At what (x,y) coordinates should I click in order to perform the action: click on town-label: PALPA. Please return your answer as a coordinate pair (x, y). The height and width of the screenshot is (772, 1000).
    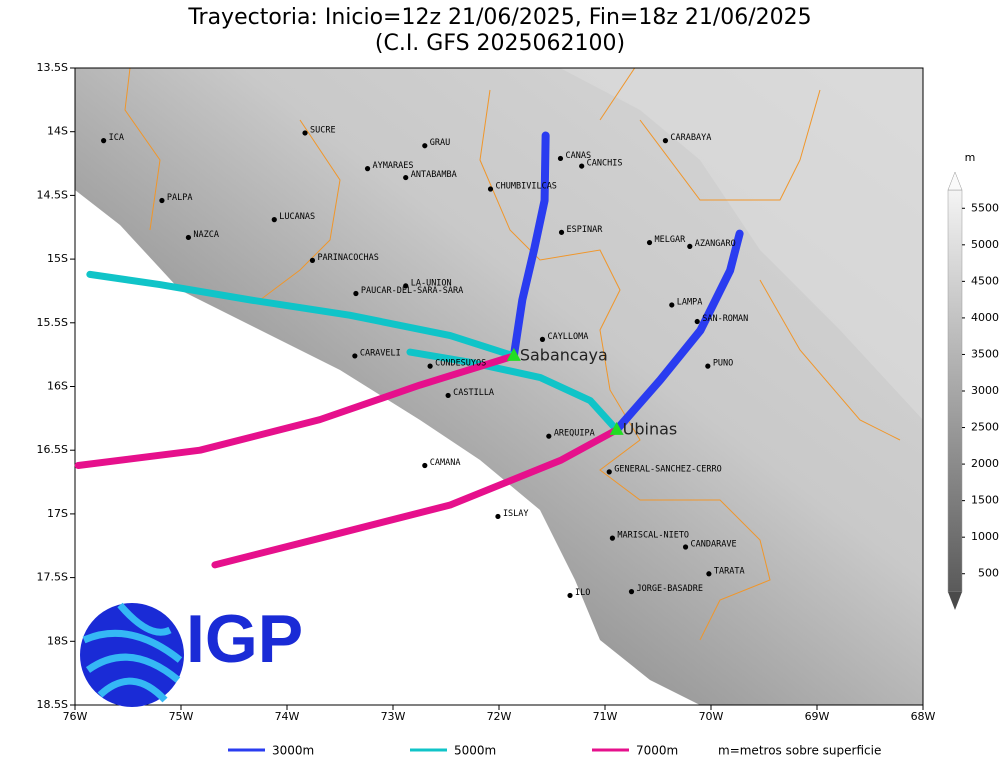
    Looking at the image, I should click on (180, 198).